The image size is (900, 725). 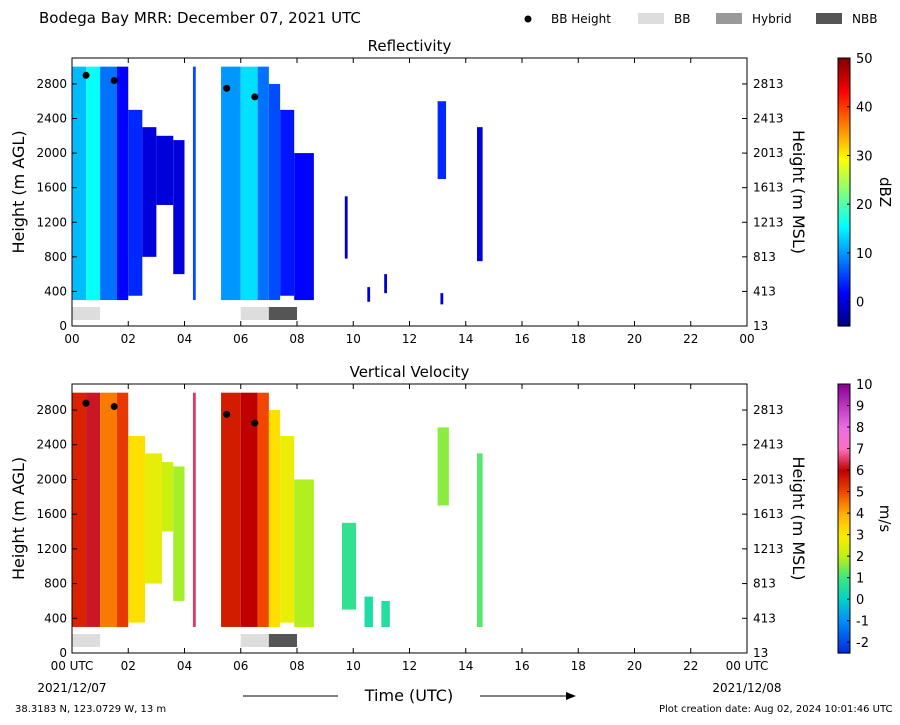 I want to click on reflectivity-x-tick-label: 08, so click(x=296, y=339).